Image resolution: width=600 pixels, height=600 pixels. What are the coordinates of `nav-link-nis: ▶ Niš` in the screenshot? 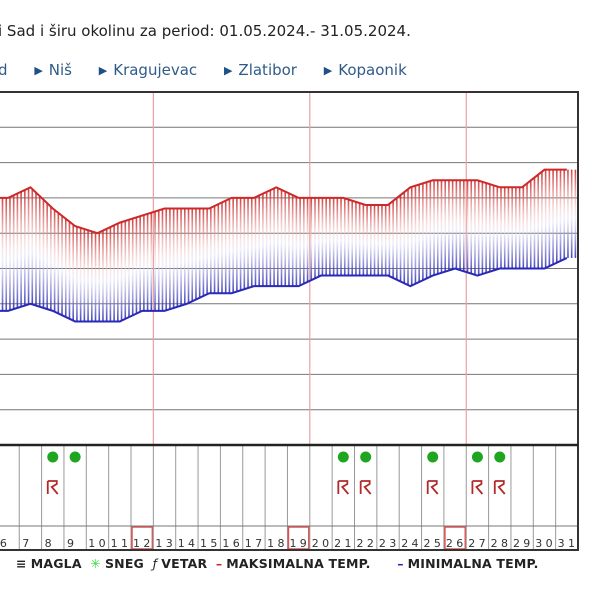 It's located at (53, 70).